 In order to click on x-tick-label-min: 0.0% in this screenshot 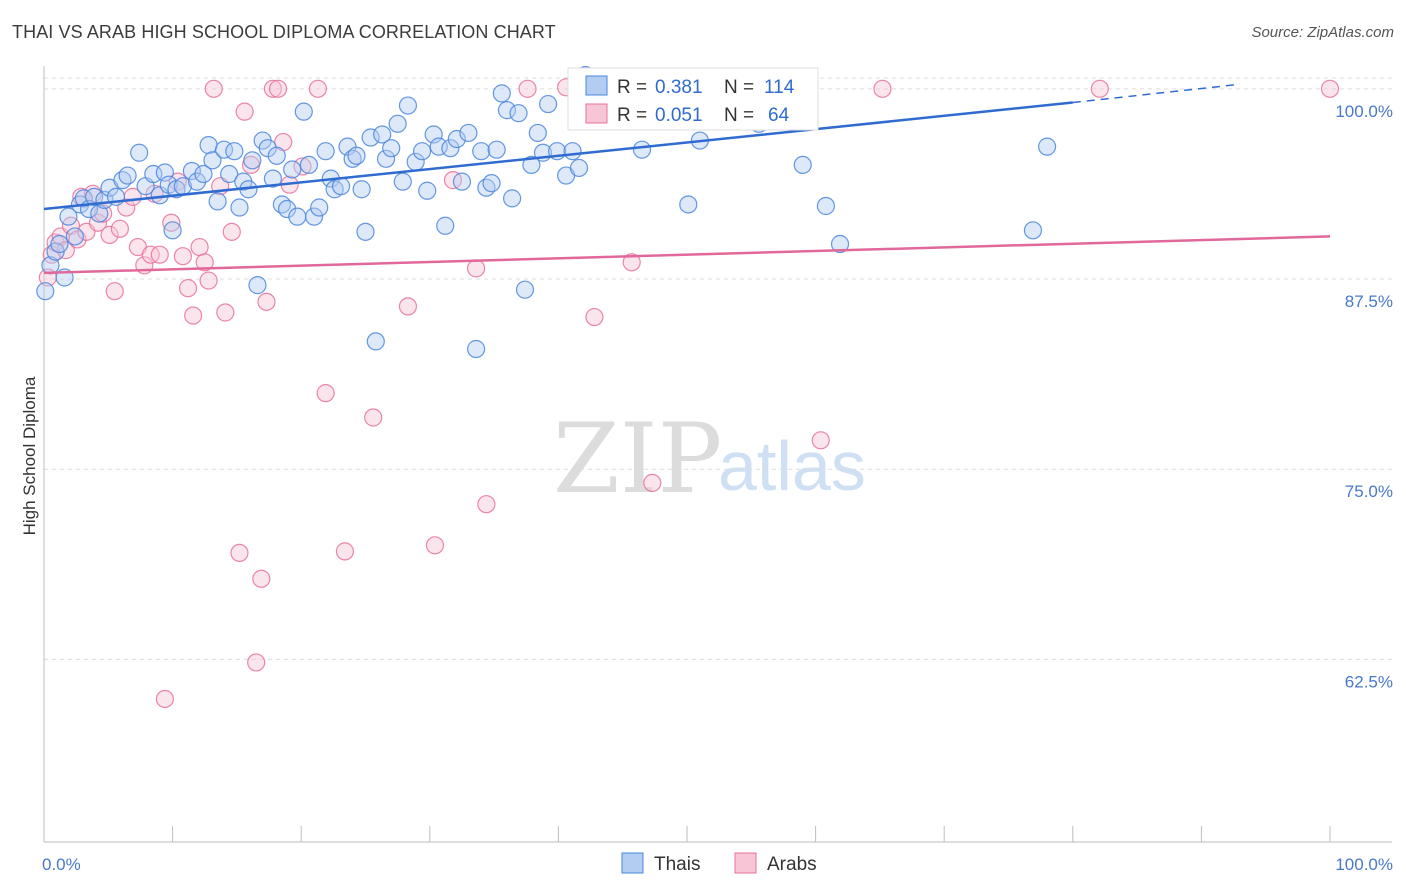, I will do `click(61, 864)`.